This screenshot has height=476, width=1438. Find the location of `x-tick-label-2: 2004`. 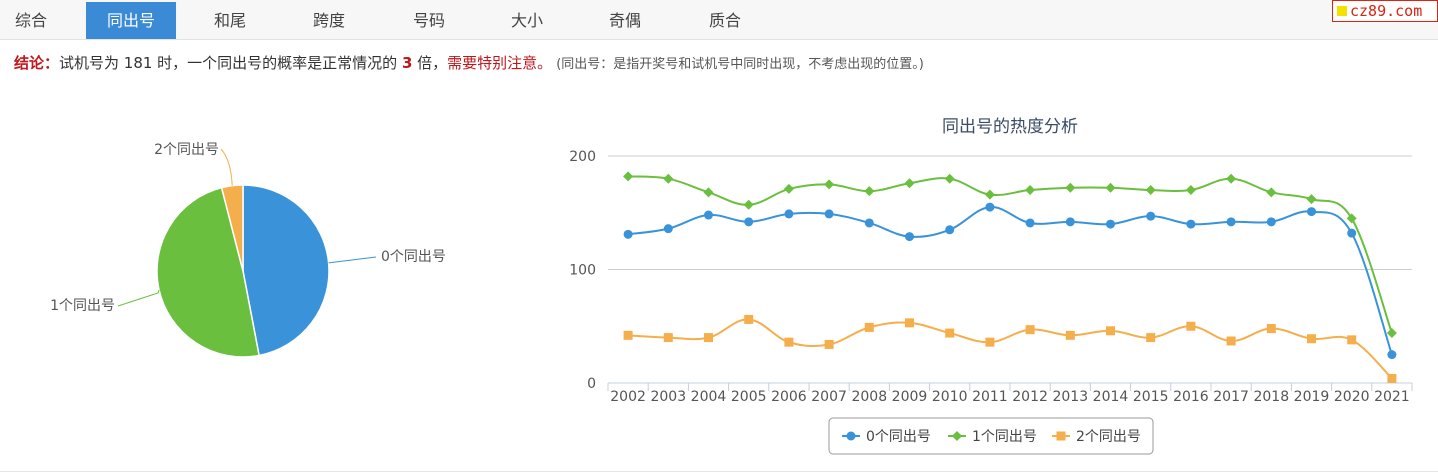

x-tick-label-2: 2004 is located at coordinates (709, 397).